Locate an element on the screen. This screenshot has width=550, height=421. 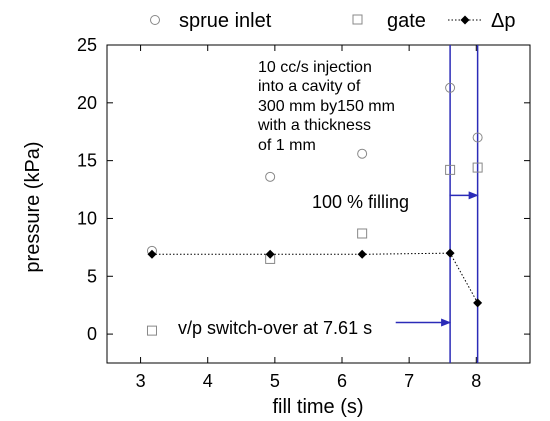
x-axis-label: fill time (s) is located at coordinates (317, 407).